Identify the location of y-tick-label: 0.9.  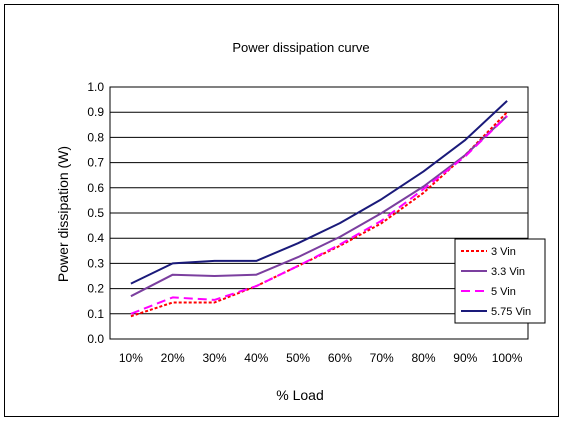
(95, 112).